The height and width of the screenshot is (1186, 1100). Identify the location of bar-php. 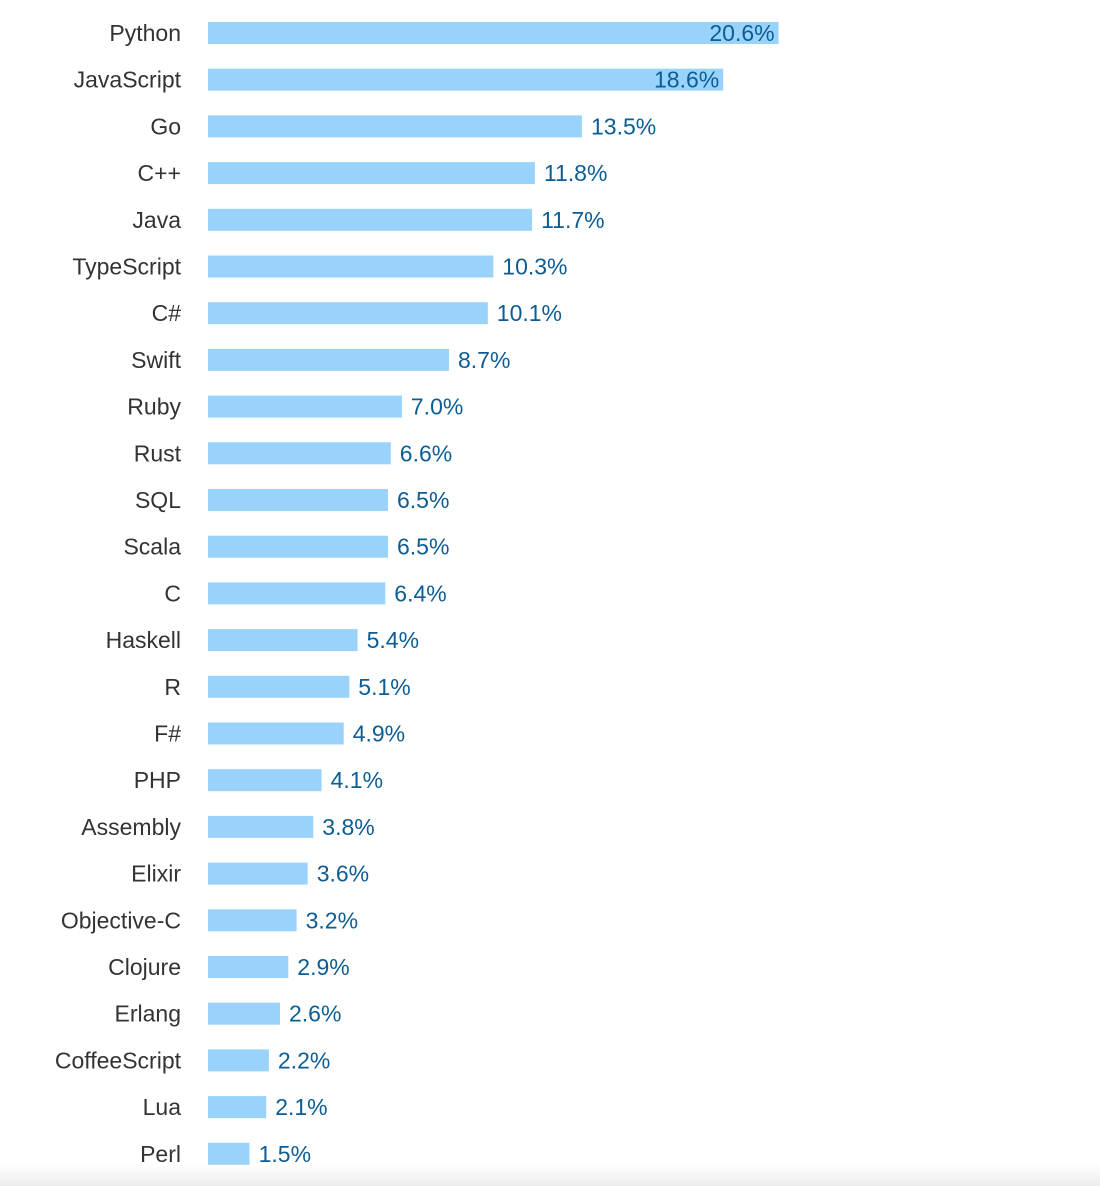
(265, 780).